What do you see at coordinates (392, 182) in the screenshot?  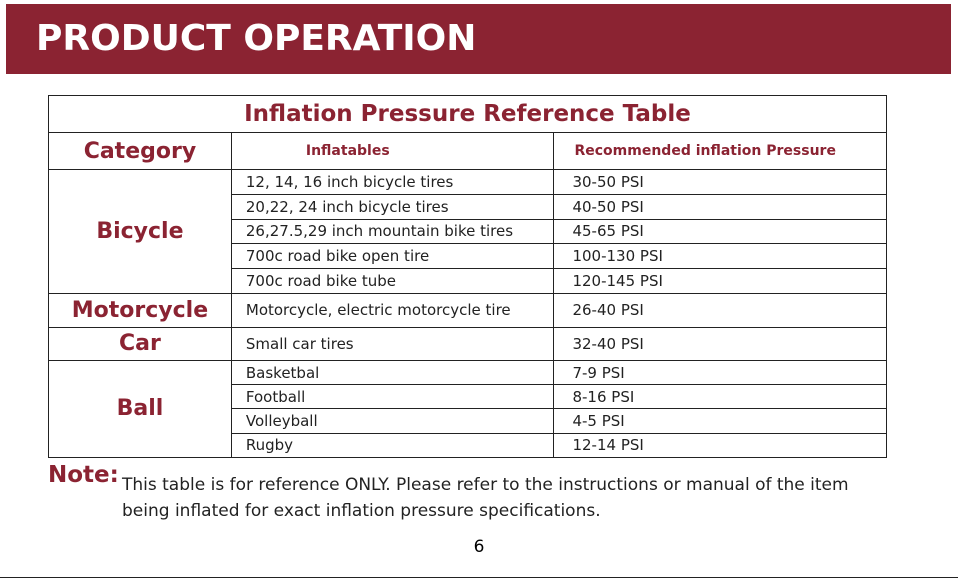 I see `inflatable-cell: 12, 14, 16 inch bicycle tires` at bounding box center [392, 182].